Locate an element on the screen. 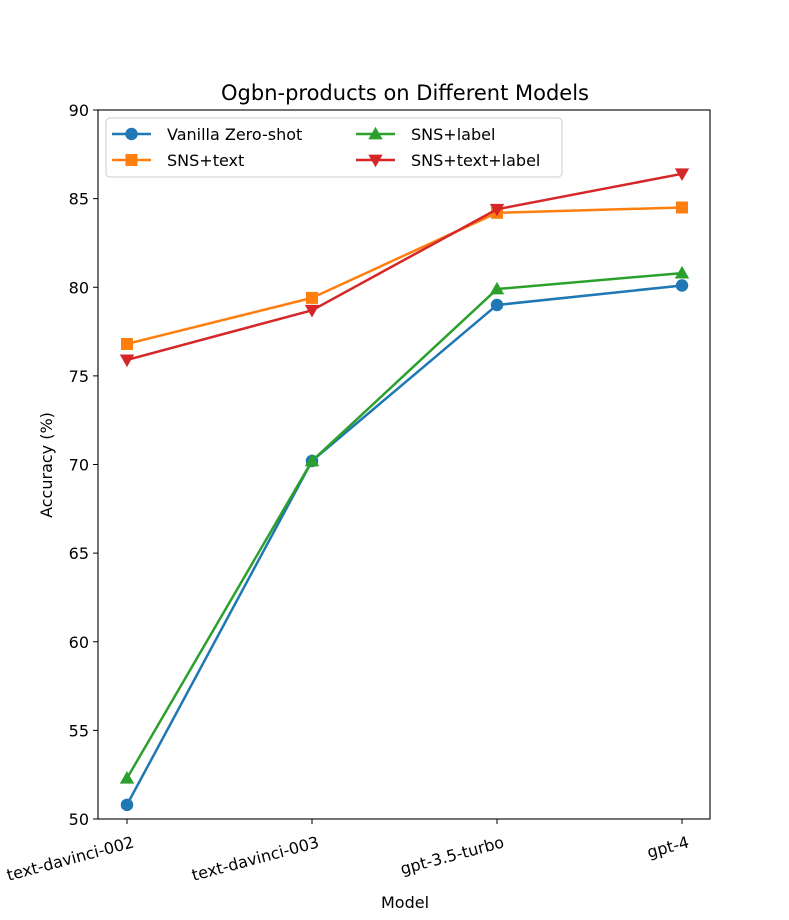 Image resolution: width=789 pixels, height=920 pixels. legend-item: SNS+text+label is located at coordinates (448, 160).